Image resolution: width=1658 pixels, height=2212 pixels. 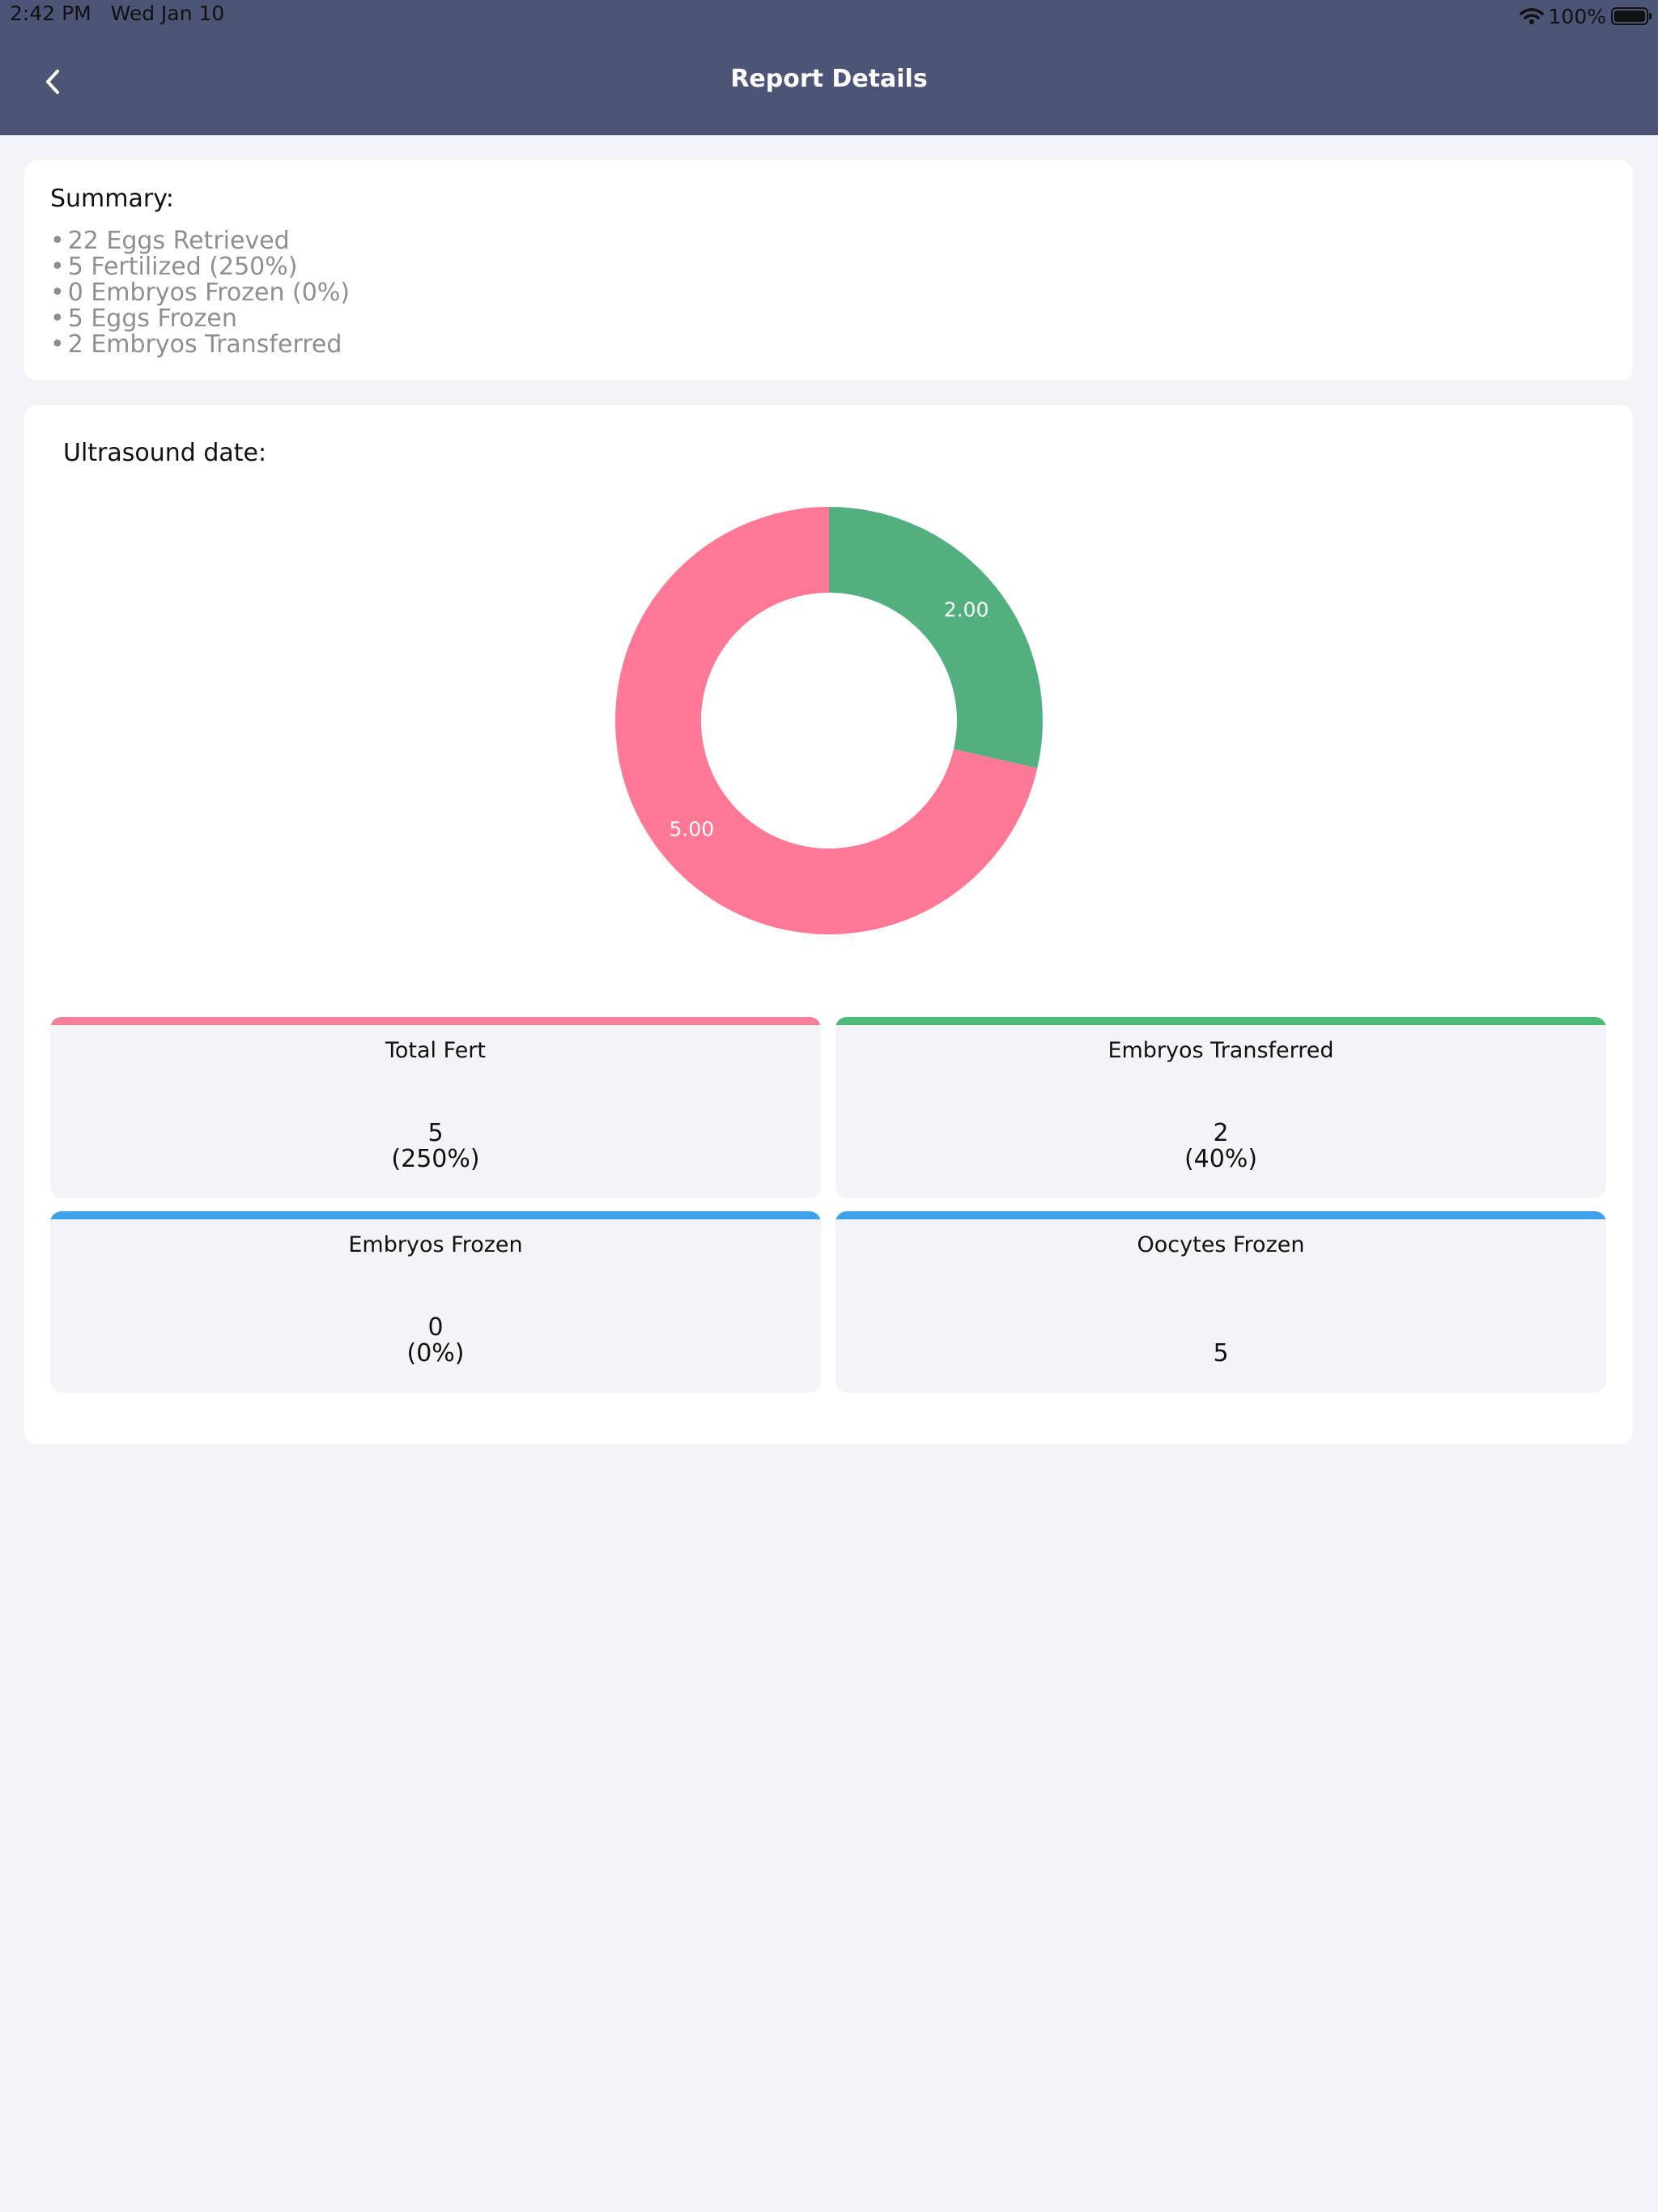 What do you see at coordinates (1221, 1133) in the screenshot?
I see `metric-number: 2` at bounding box center [1221, 1133].